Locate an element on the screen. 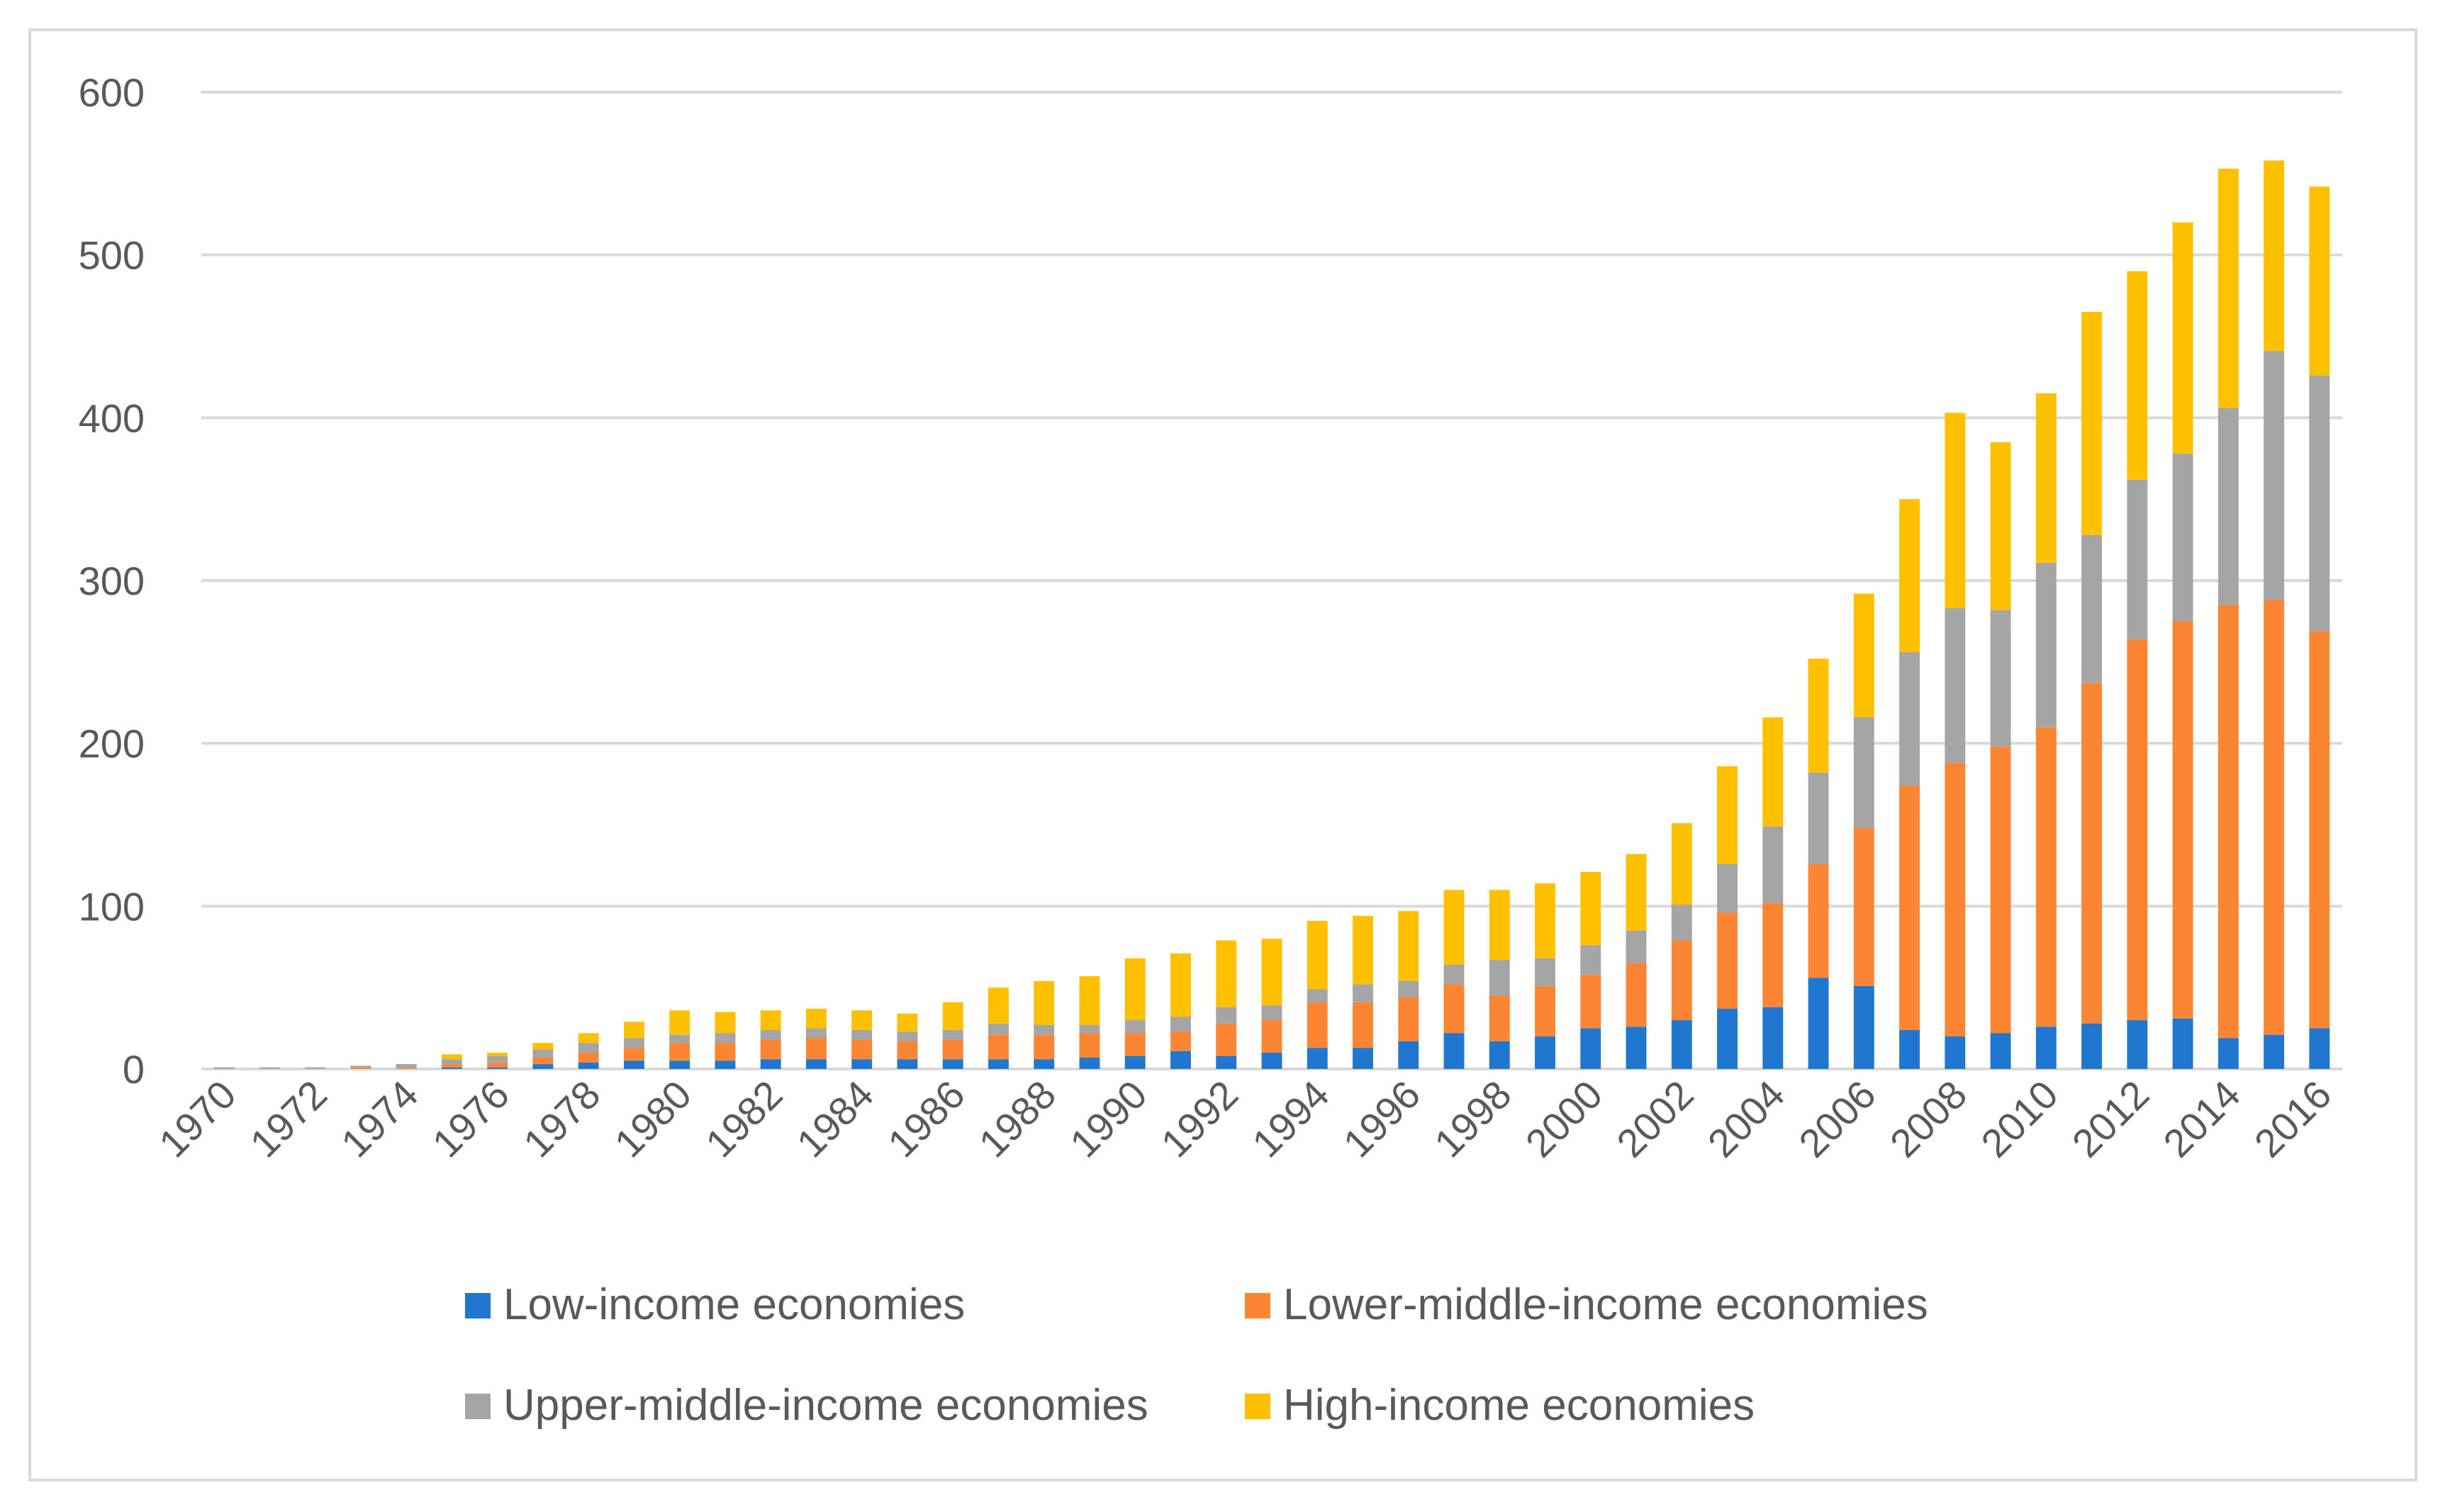  bar-segment-s2-1982 is located at coordinates (771, 1034).